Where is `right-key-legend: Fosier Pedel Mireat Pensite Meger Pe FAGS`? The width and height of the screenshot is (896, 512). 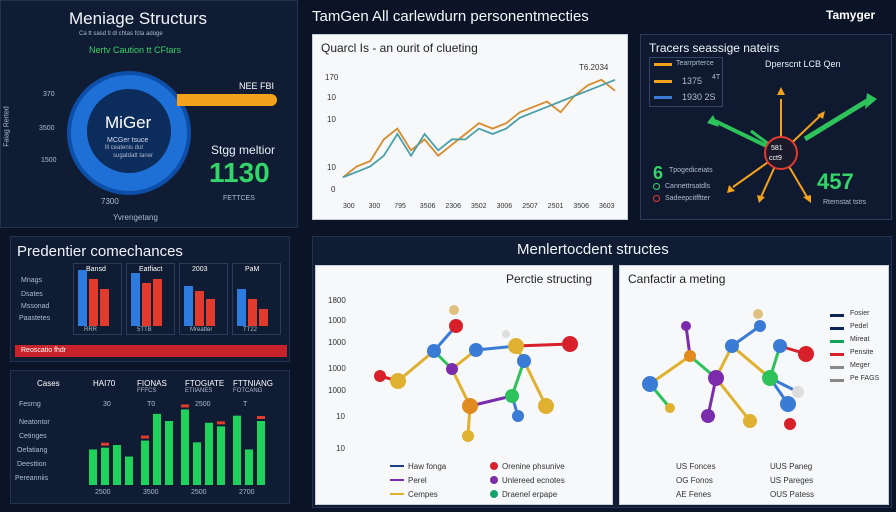
right-key-legend: Fosier Pedel Mireat Pensite Meger Pe FAGS is located at coordinates (858, 360).